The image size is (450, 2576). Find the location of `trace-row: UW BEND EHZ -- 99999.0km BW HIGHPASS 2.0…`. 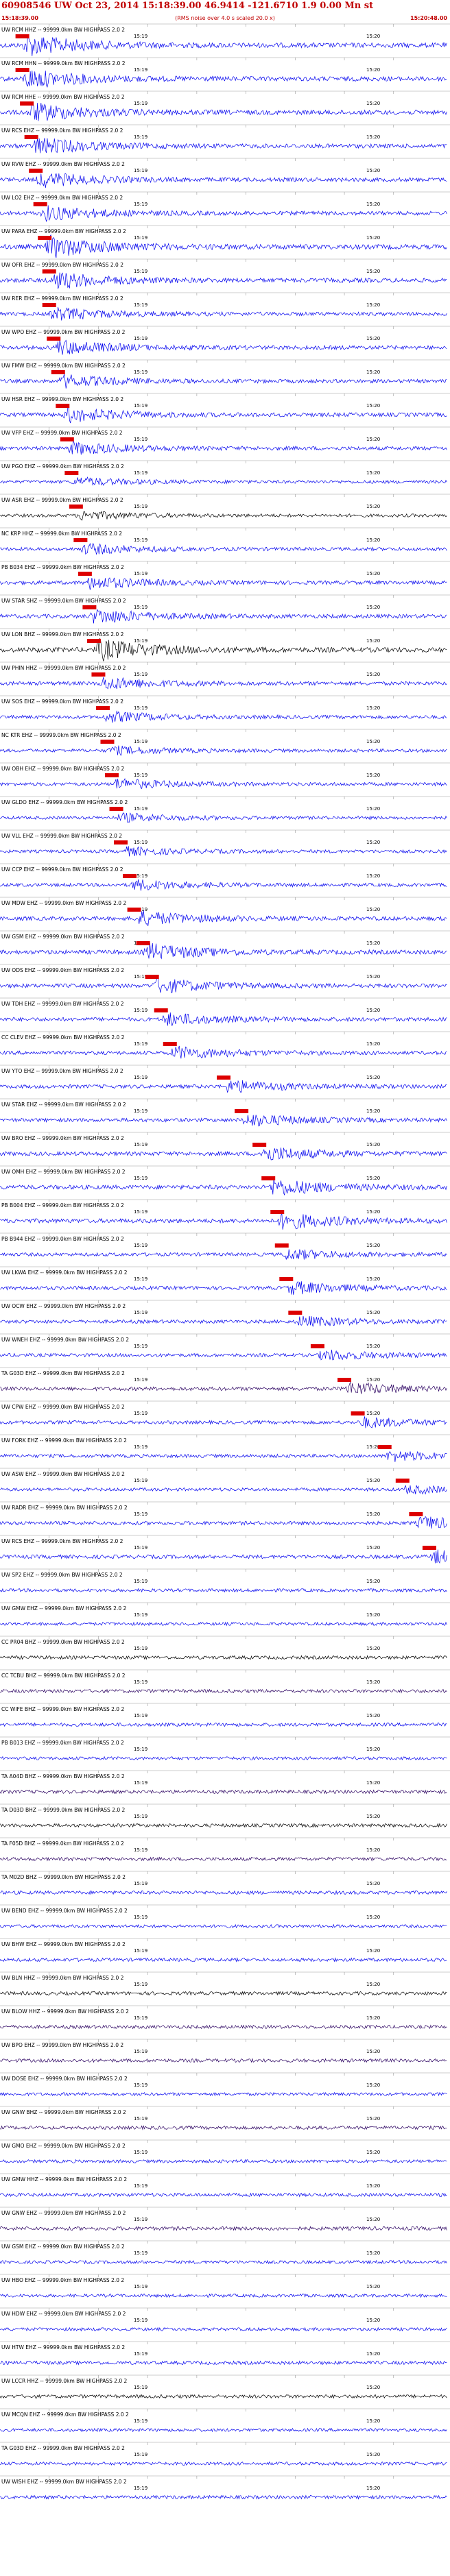

trace-row: UW BEND EHZ -- 99999.0km BW HIGHPASS 2.0… is located at coordinates (225, 1916).